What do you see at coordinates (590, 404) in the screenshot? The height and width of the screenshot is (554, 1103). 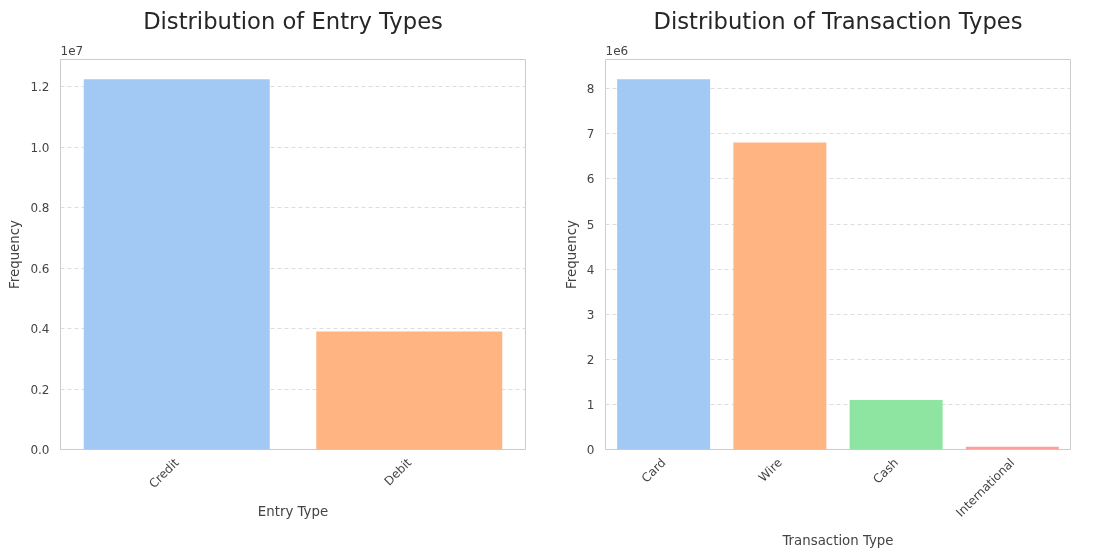 I see `y-tick-label: 1` at bounding box center [590, 404].